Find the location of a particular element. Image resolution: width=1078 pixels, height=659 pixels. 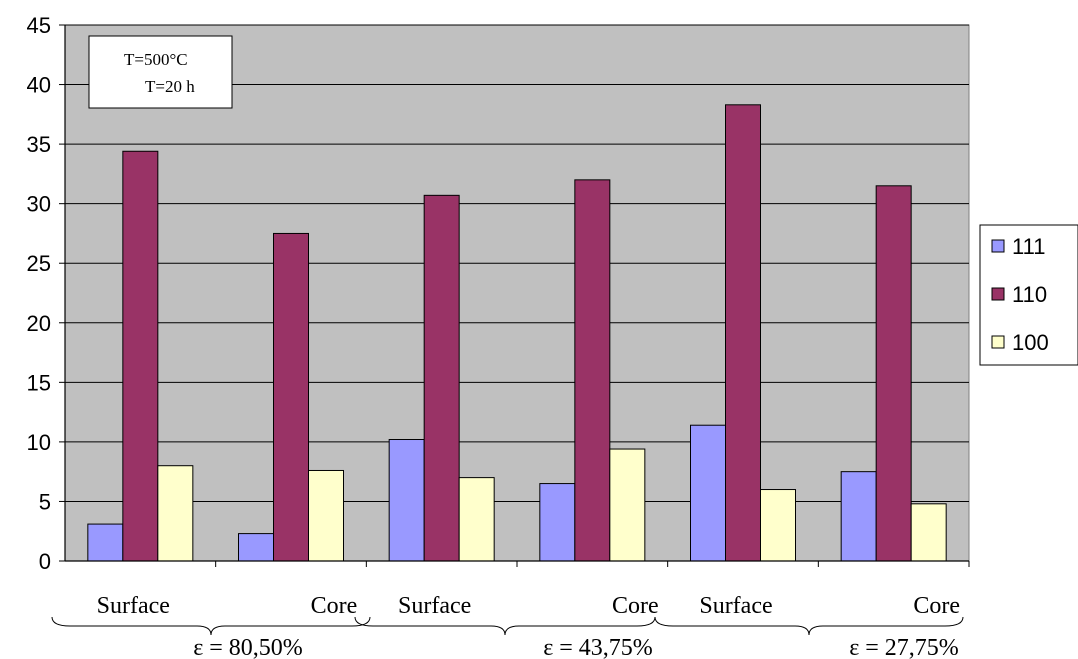

group-braces is located at coordinates (507, 626).